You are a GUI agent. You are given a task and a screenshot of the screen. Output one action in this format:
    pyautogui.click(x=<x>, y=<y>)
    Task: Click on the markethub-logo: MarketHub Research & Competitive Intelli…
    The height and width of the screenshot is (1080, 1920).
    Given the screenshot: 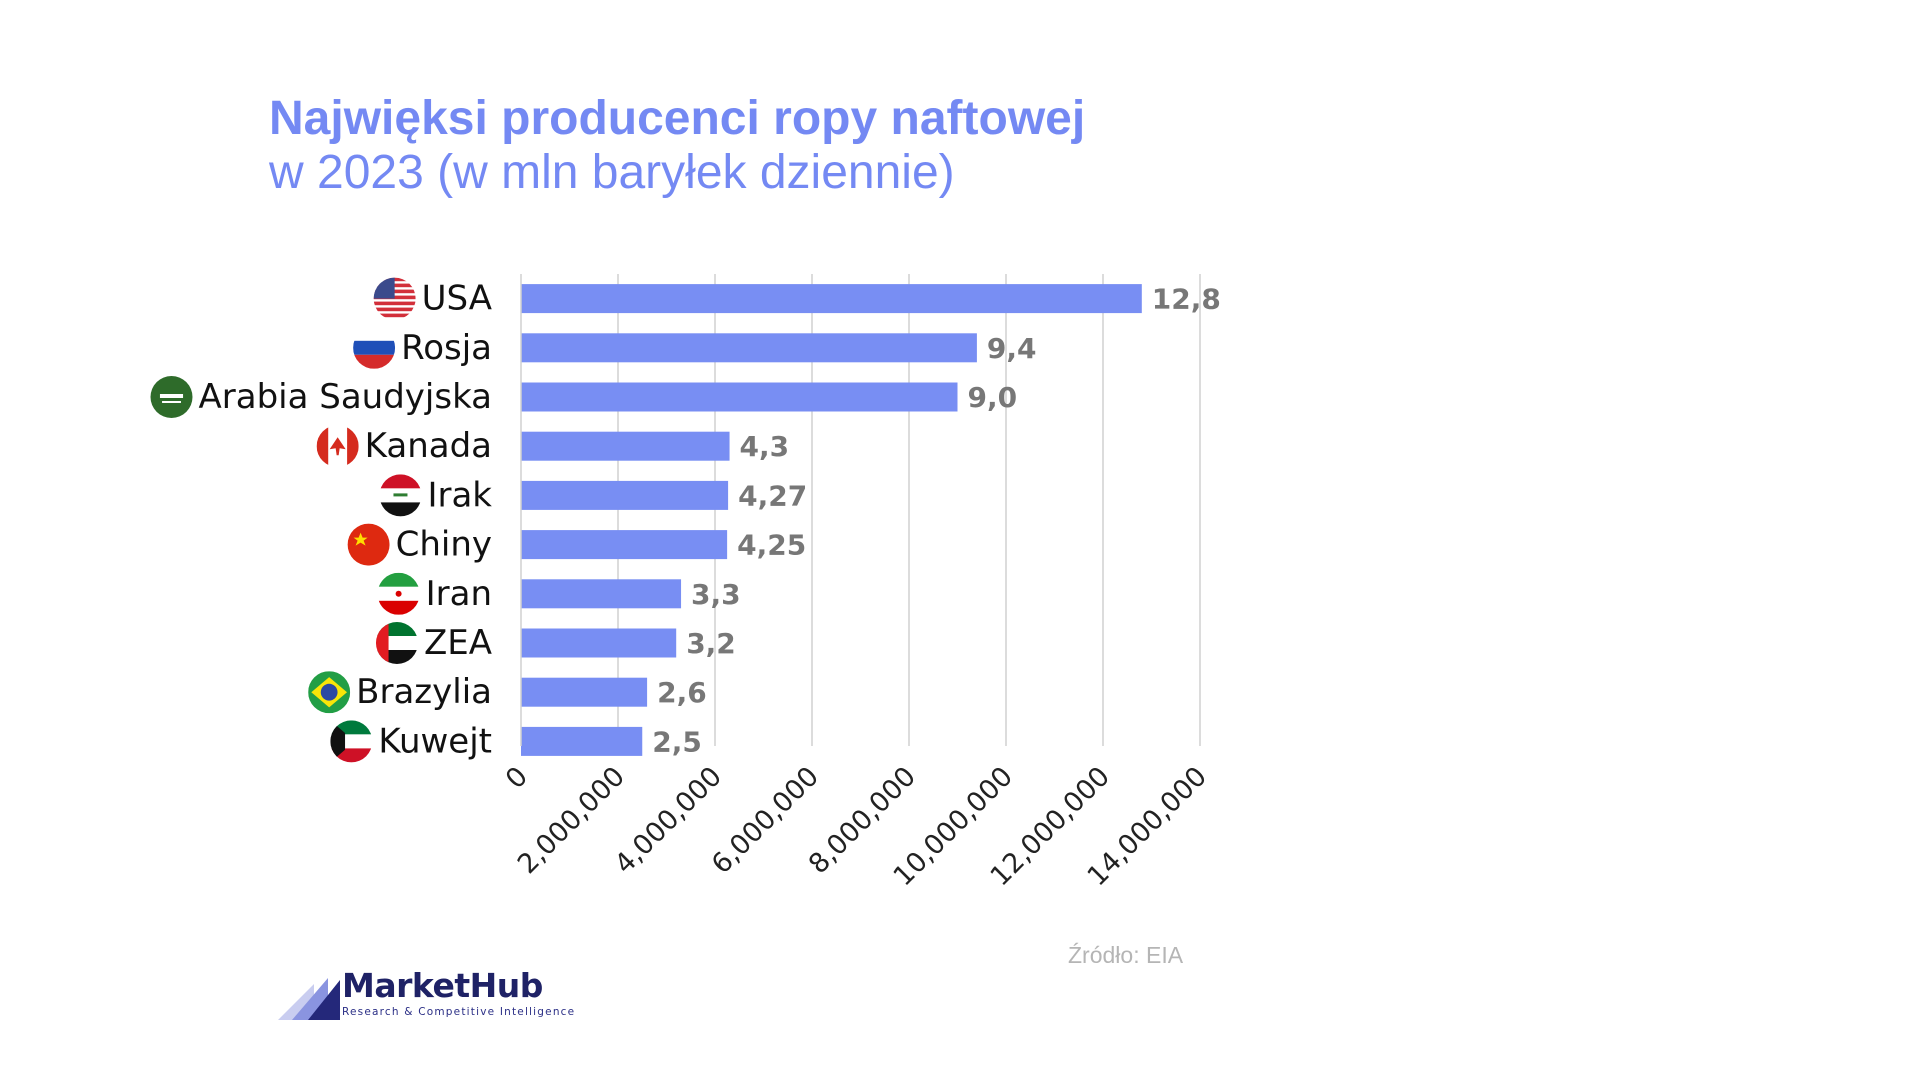 What is the action you would take?
    pyautogui.click(x=443, y=996)
    